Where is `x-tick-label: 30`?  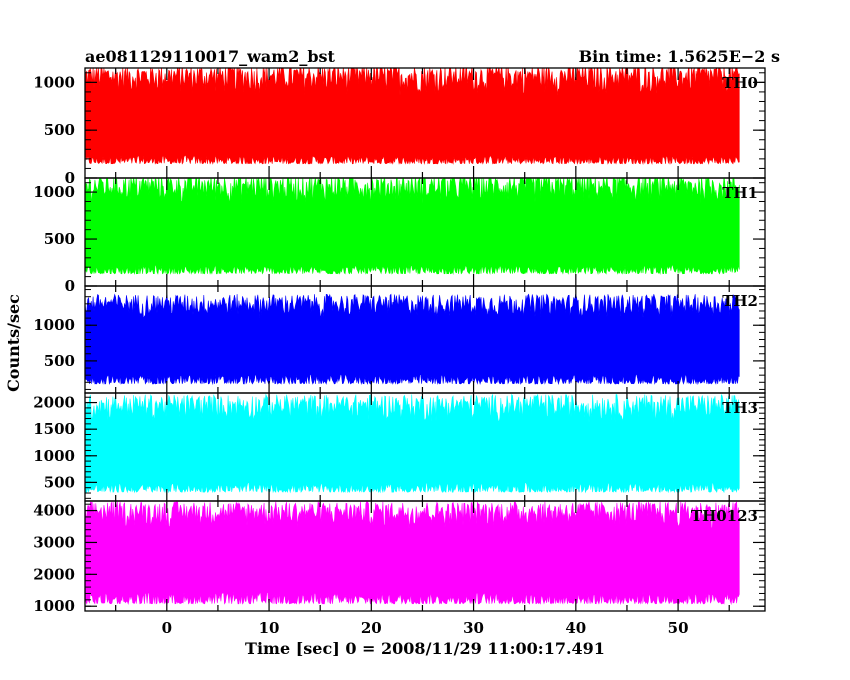 x-tick-label: 30 is located at coordinates (473, 628).